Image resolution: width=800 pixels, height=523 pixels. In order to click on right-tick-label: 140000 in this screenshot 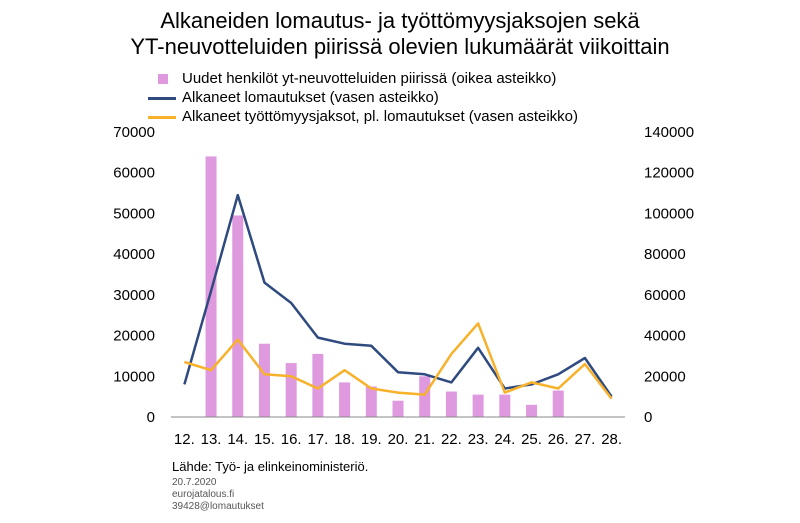, I will do `click(669, 132)`.